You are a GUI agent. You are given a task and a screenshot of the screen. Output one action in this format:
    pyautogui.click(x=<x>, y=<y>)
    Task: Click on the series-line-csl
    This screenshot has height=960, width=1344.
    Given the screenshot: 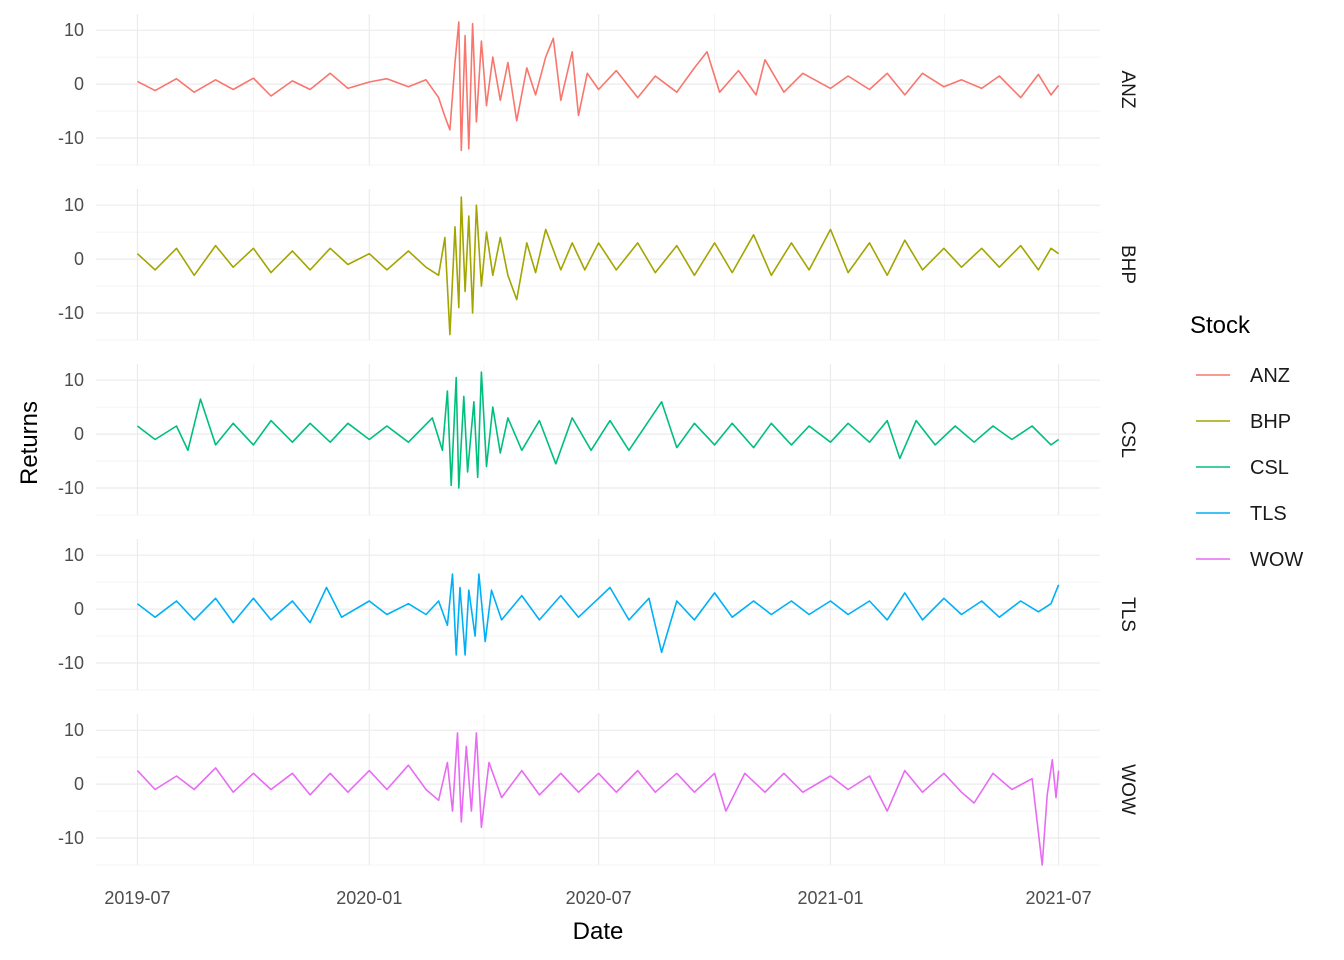 What is the action you would take?
    pyautogui.click(x=598, y=430)
    